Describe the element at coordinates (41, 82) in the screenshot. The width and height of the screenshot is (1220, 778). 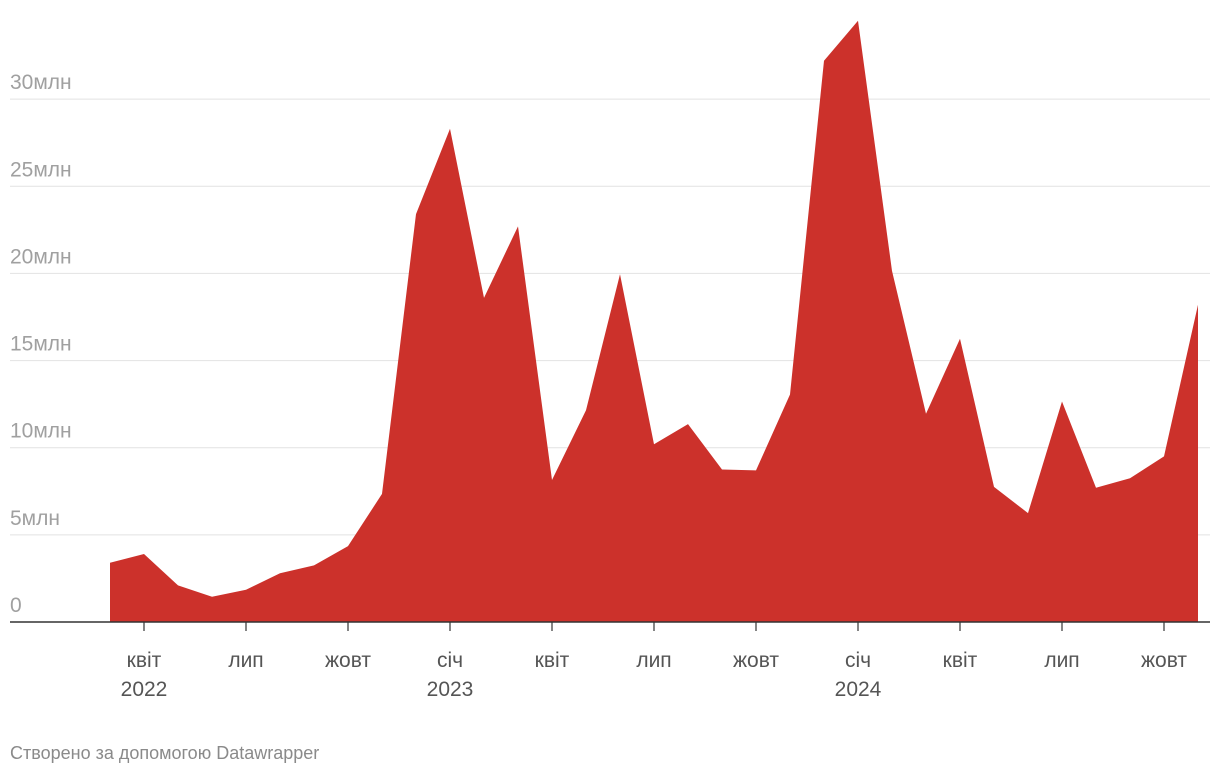
I see `y-tick-label: 30млн` at that location.